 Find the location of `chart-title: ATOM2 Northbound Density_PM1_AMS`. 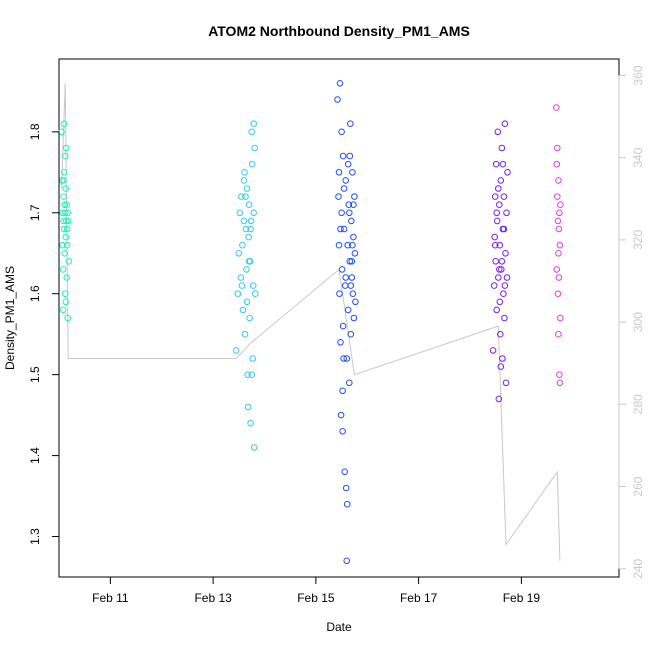

chart-title: ATOM2 Northbound Density_PM1_AMS is located at coordinates (339, 31).